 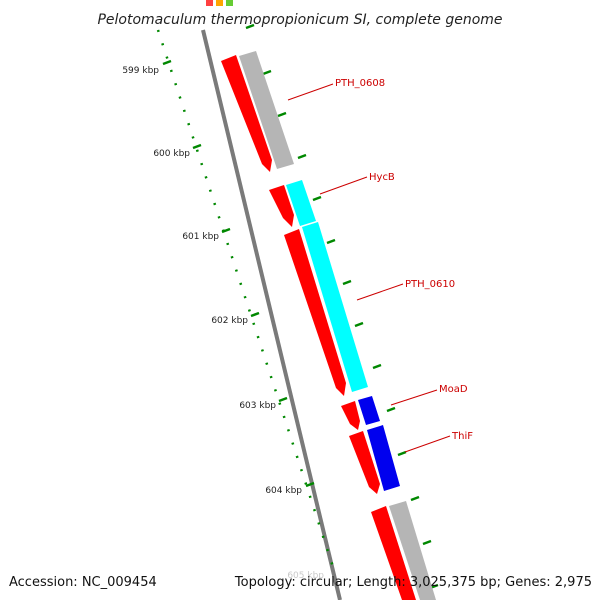 I want to click on tick-label: 602 kbp, so click(x=229, y=321).